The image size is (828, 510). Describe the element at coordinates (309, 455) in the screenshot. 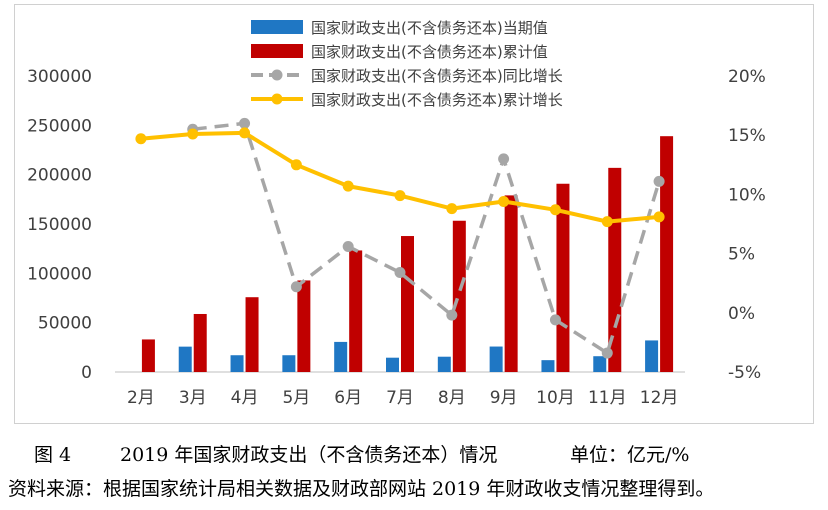

I see `figure-title: 2019 年国家财政支出（不含债务还本）情况` at that location.